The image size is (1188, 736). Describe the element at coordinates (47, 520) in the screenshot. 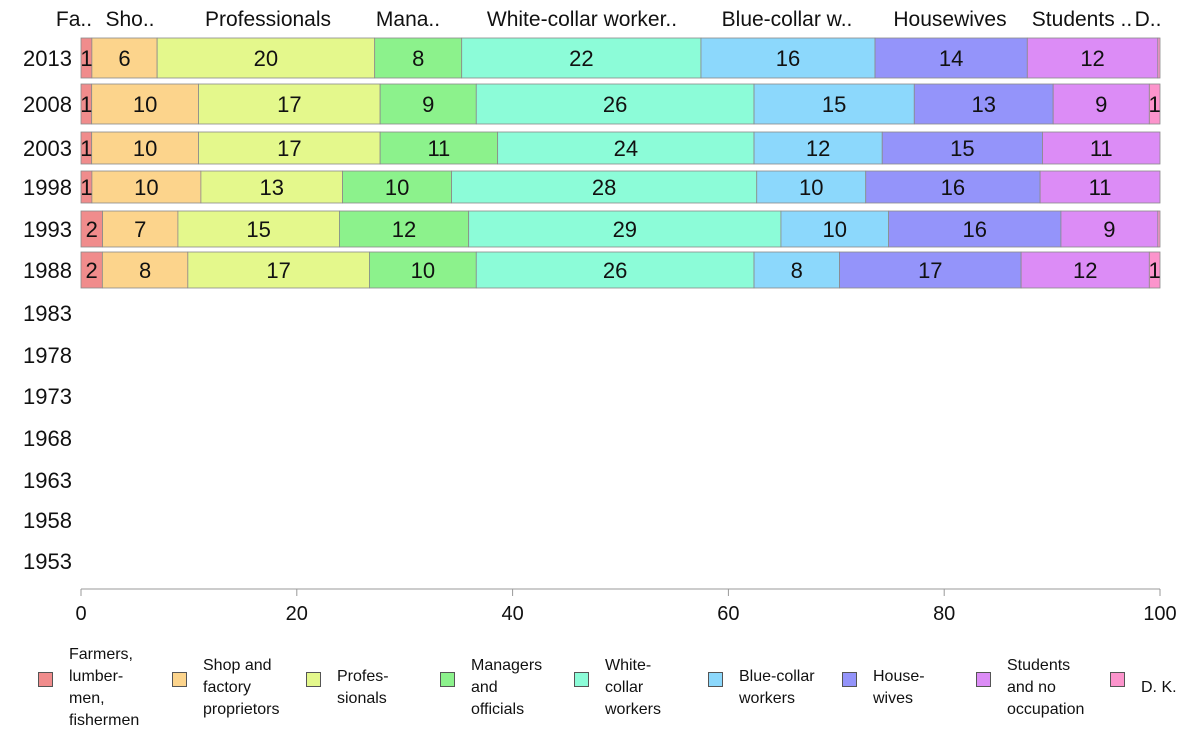

I see `year-label: 1958` at that location.